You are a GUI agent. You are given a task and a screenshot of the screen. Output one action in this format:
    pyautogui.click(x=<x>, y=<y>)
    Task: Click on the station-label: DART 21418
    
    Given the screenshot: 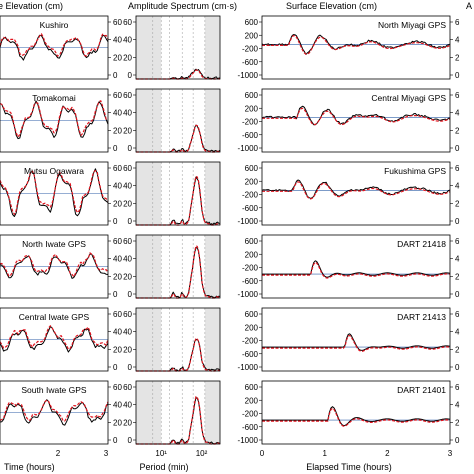 What is the action you would take?
    pyautogui.click(x=421, y=244)
    